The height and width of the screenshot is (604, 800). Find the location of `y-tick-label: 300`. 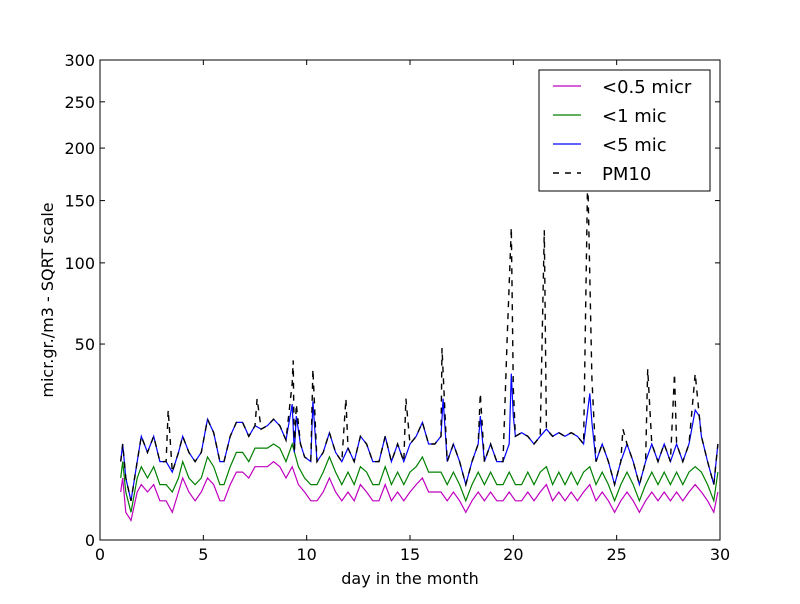

y-tick-label: 300 is located at coordinates (79, 60).